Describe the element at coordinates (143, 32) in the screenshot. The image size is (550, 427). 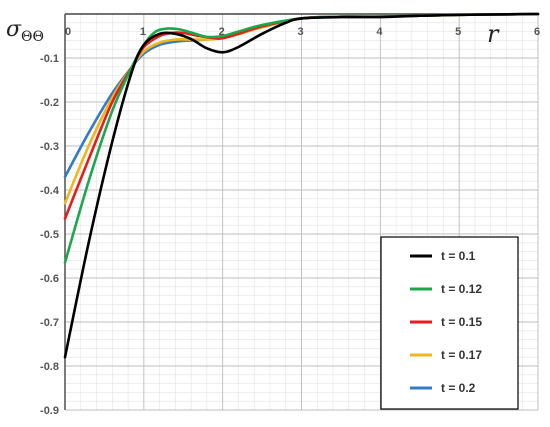
I see `x-tick-label: 1` at that location.